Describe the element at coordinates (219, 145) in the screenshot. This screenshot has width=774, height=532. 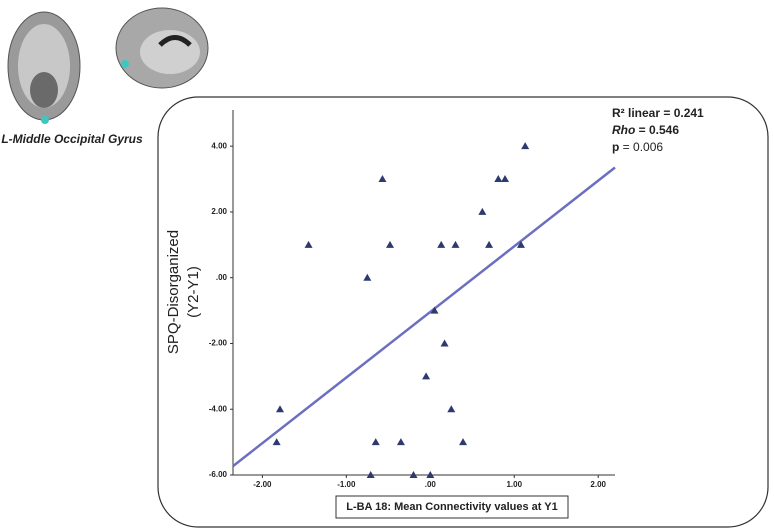
I see `y-tick-label: 4.00` at that location.